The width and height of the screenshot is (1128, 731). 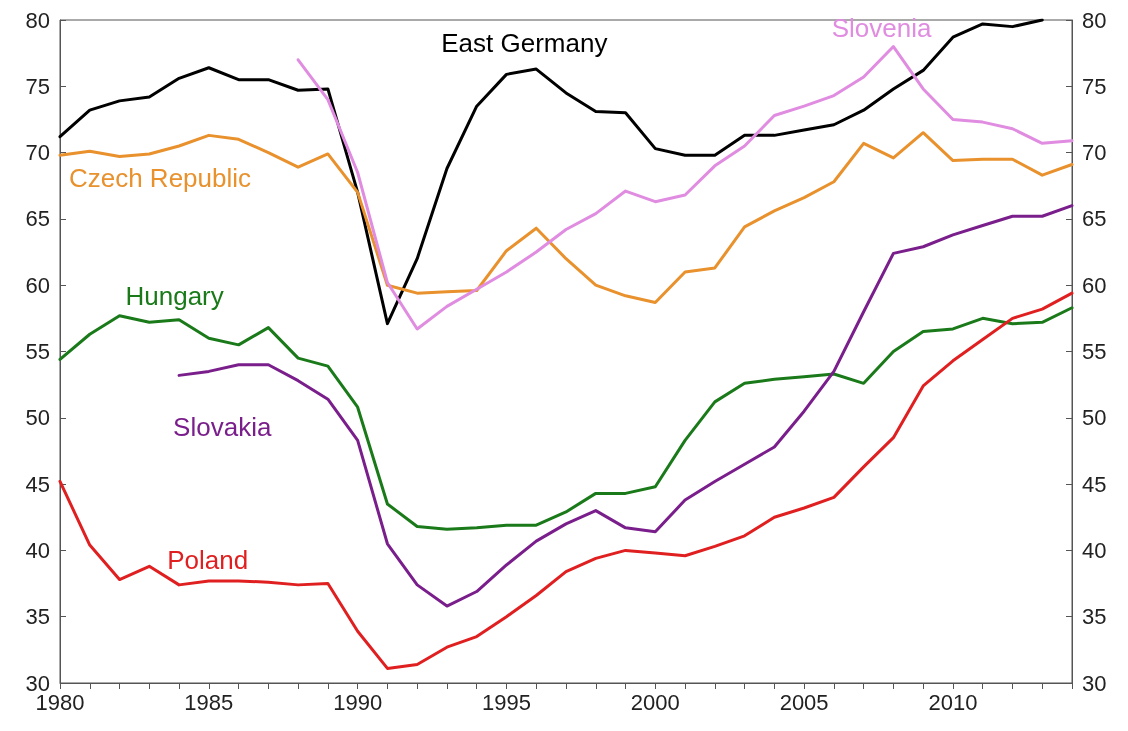 I want to click on y-tick-label: 30, so click(x=37, y=683).